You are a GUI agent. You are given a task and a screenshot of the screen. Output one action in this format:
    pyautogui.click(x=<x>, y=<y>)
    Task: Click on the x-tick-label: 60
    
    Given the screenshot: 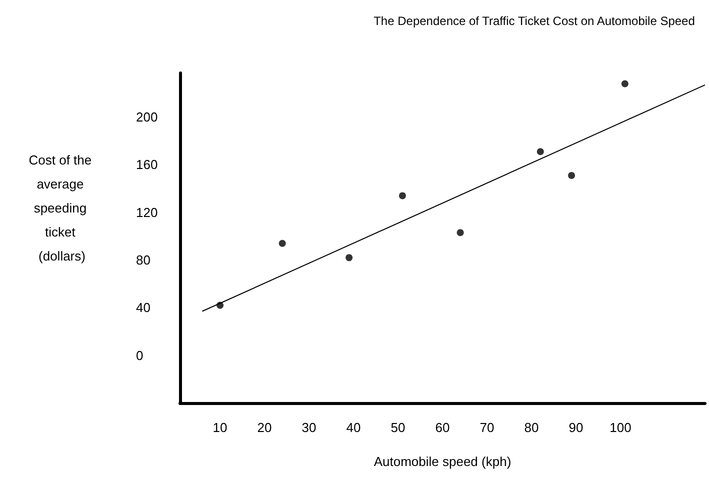 What is the action you would take?
    pyautogui.click(x=442, y=427)
    